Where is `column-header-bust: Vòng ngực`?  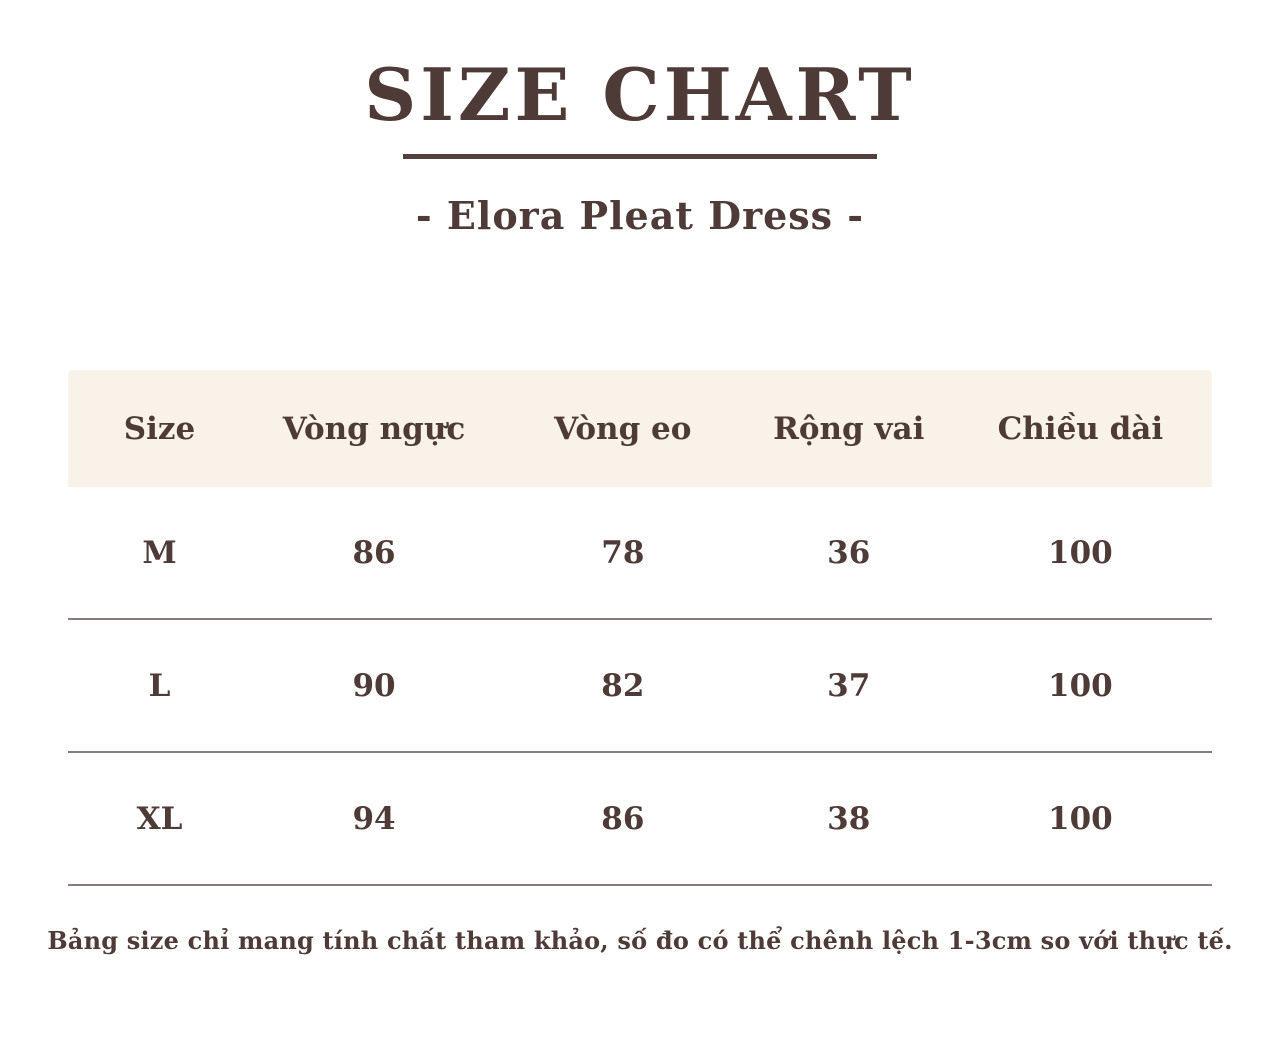 column-header-bust: Vòng ngực is located at coordinates (374, 428).